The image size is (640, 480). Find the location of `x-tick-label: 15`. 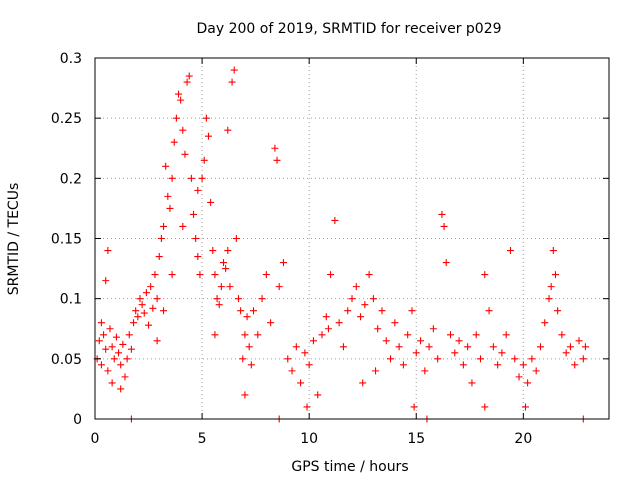

x-tick-label: 15 is located at coordinates (416, 439).